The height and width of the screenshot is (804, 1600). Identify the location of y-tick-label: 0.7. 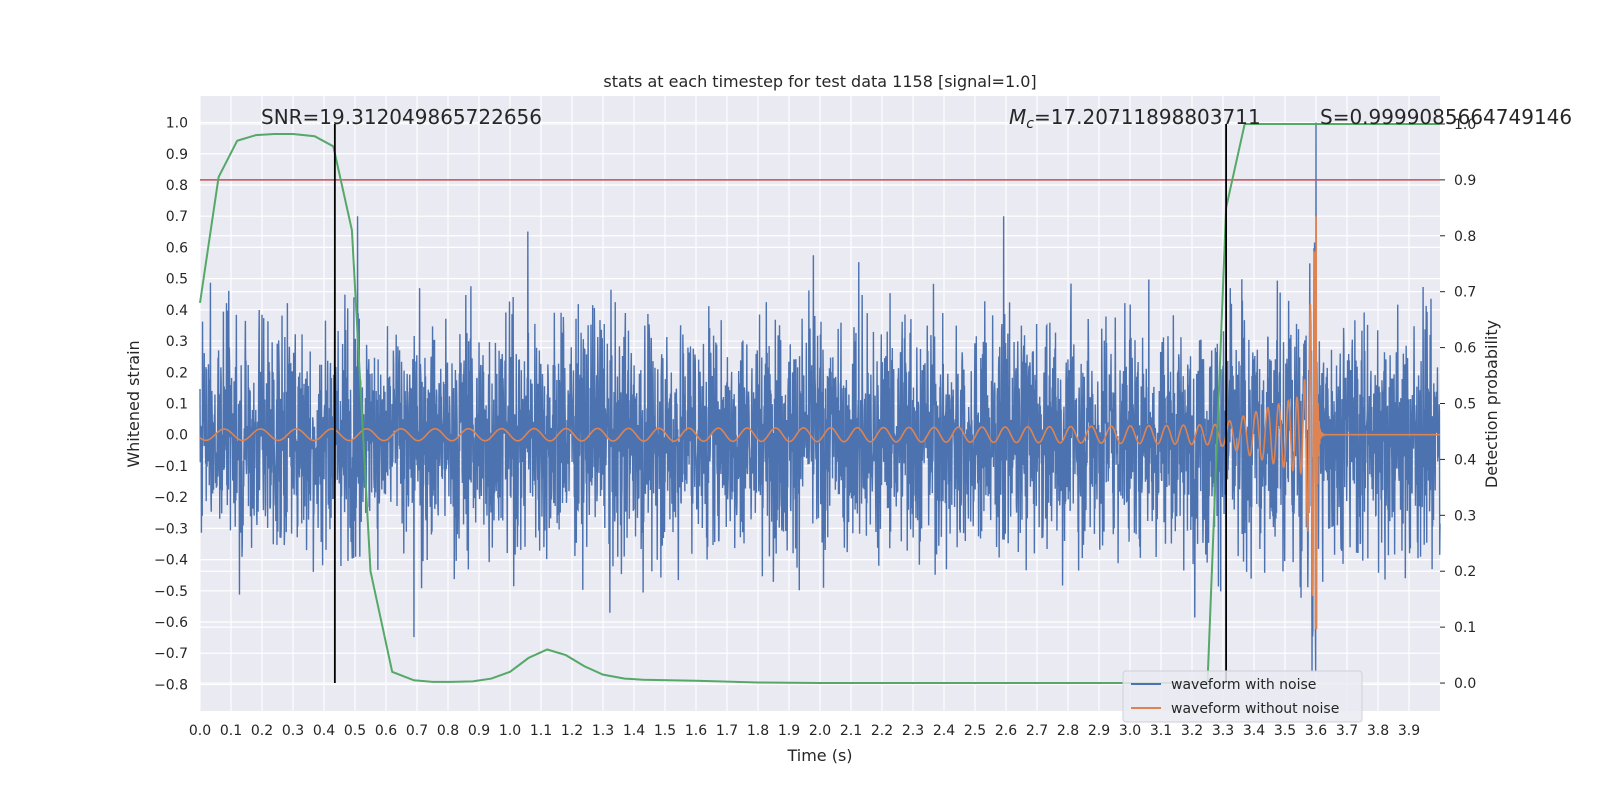
(177, 217).